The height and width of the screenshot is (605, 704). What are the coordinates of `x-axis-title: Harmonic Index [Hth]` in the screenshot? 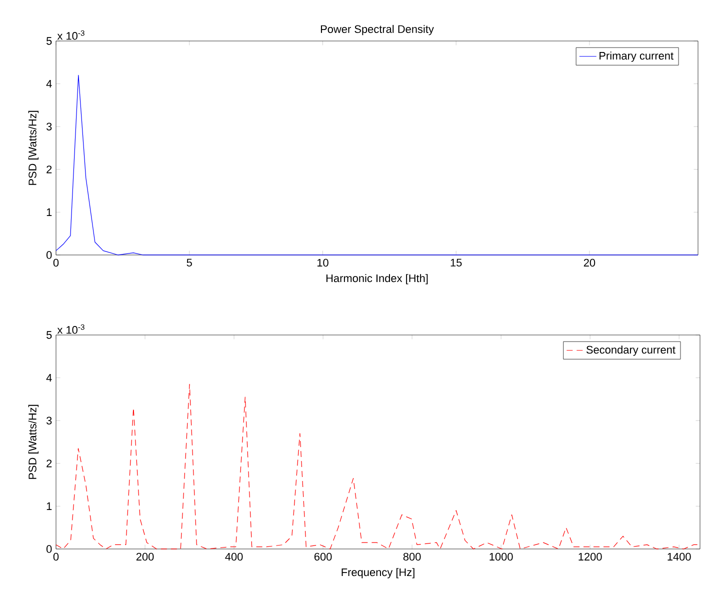 It's located at (377, 279).